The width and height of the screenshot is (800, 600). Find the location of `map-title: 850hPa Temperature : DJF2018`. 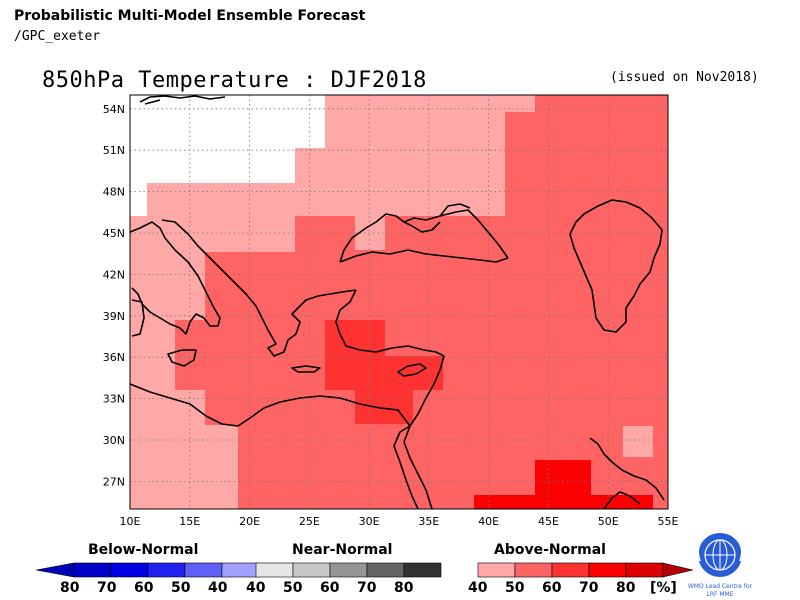

map-title: 850hPa Temperature : DJF2018 is located at coordinates (234, 80).